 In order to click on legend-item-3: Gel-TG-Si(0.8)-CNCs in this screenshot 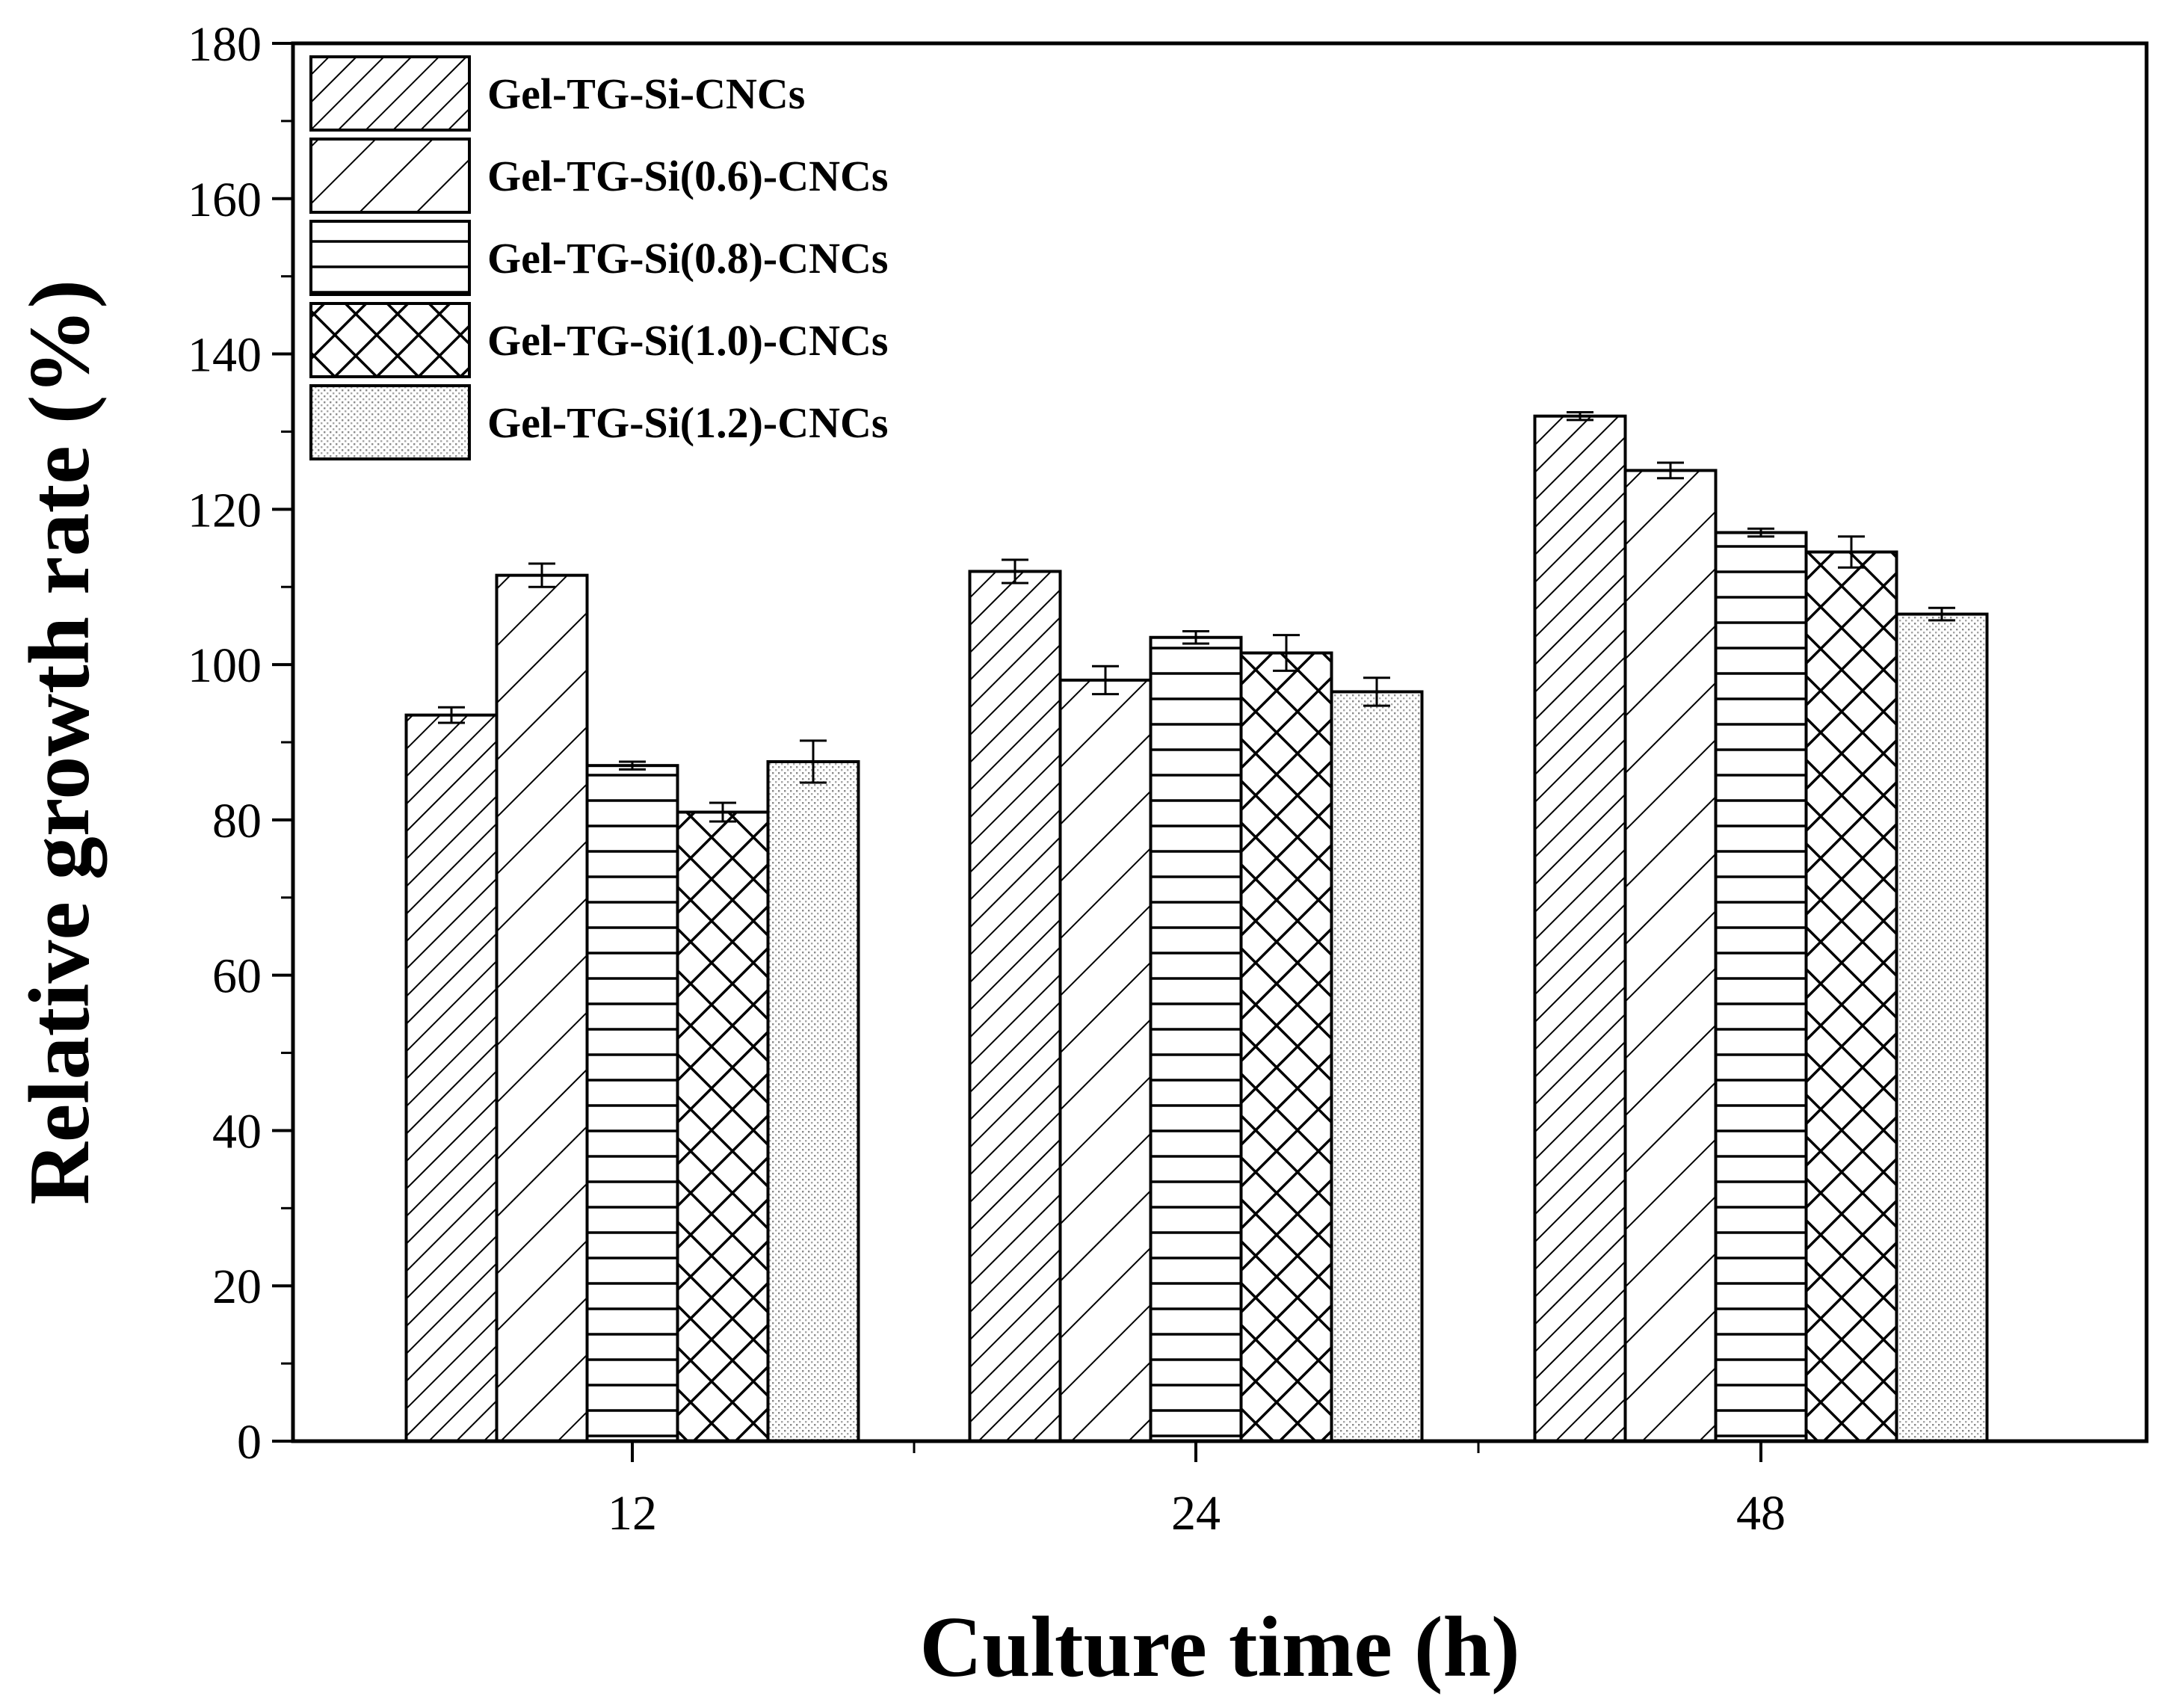, I will do `click(598, 258)`.